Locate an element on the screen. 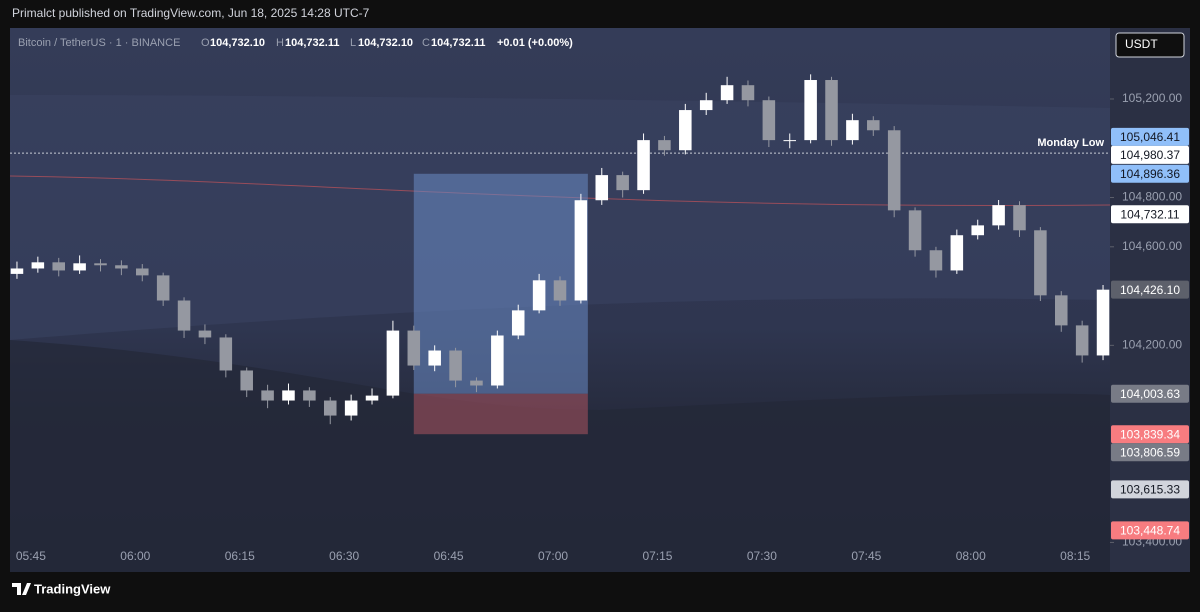  price-label: 104,896.36 is located at coordinates (1150, 174).